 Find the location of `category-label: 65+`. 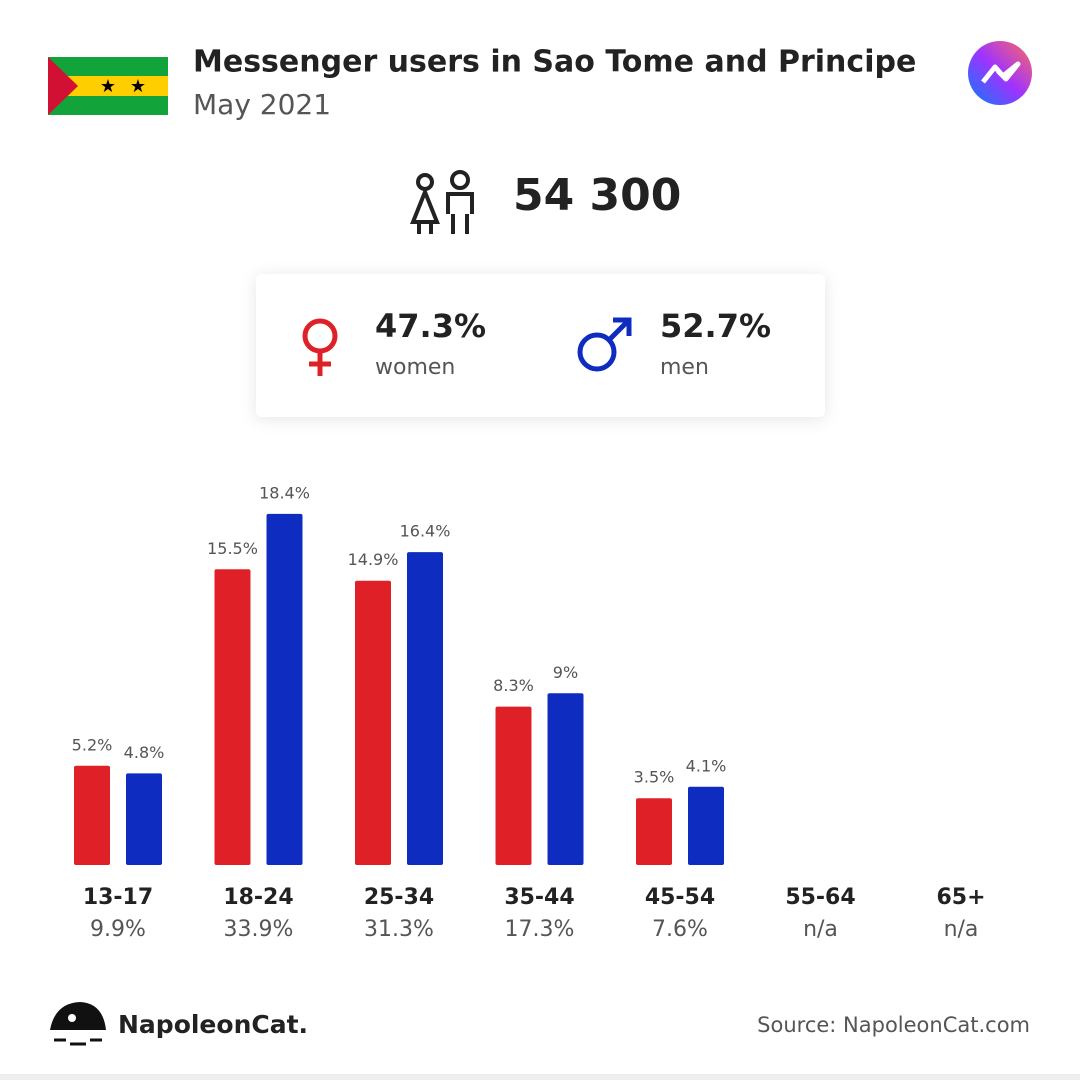

category-label: 65+ is located at coordinates (960, 897).